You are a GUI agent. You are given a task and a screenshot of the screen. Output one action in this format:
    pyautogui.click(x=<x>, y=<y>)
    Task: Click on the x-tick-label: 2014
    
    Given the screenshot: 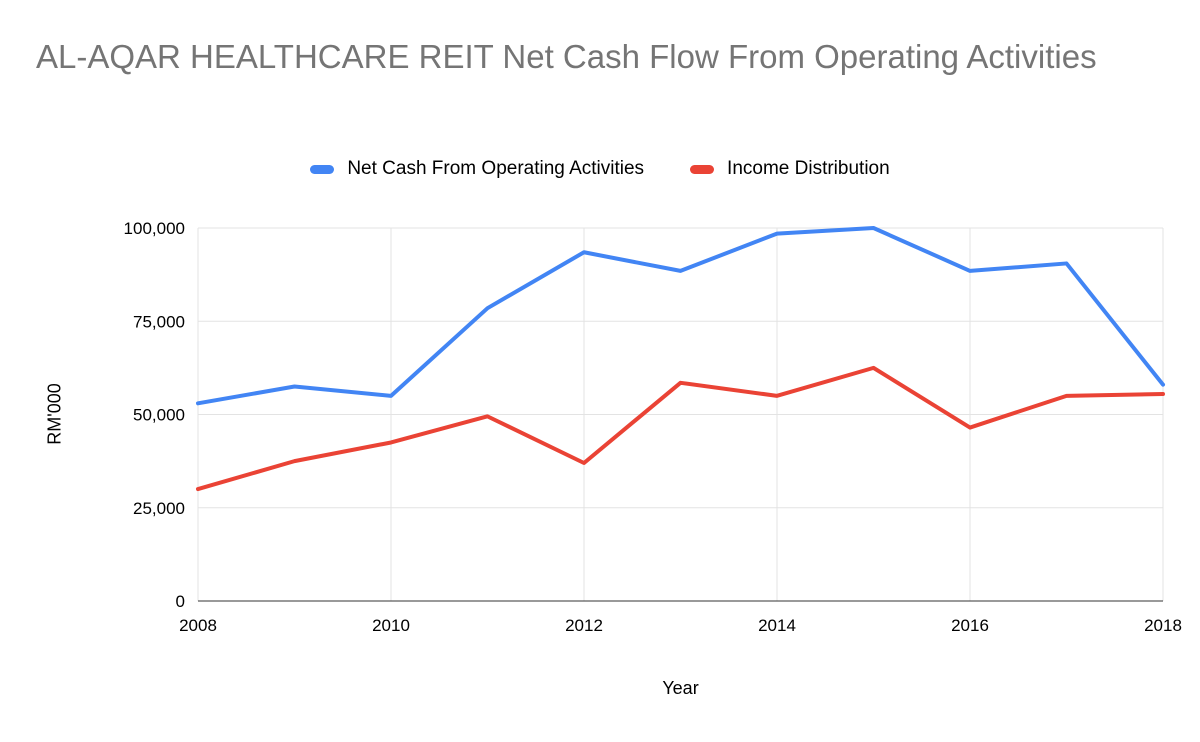 What is the action you would take?
    pyautogui.click(x=777, y=625)
    